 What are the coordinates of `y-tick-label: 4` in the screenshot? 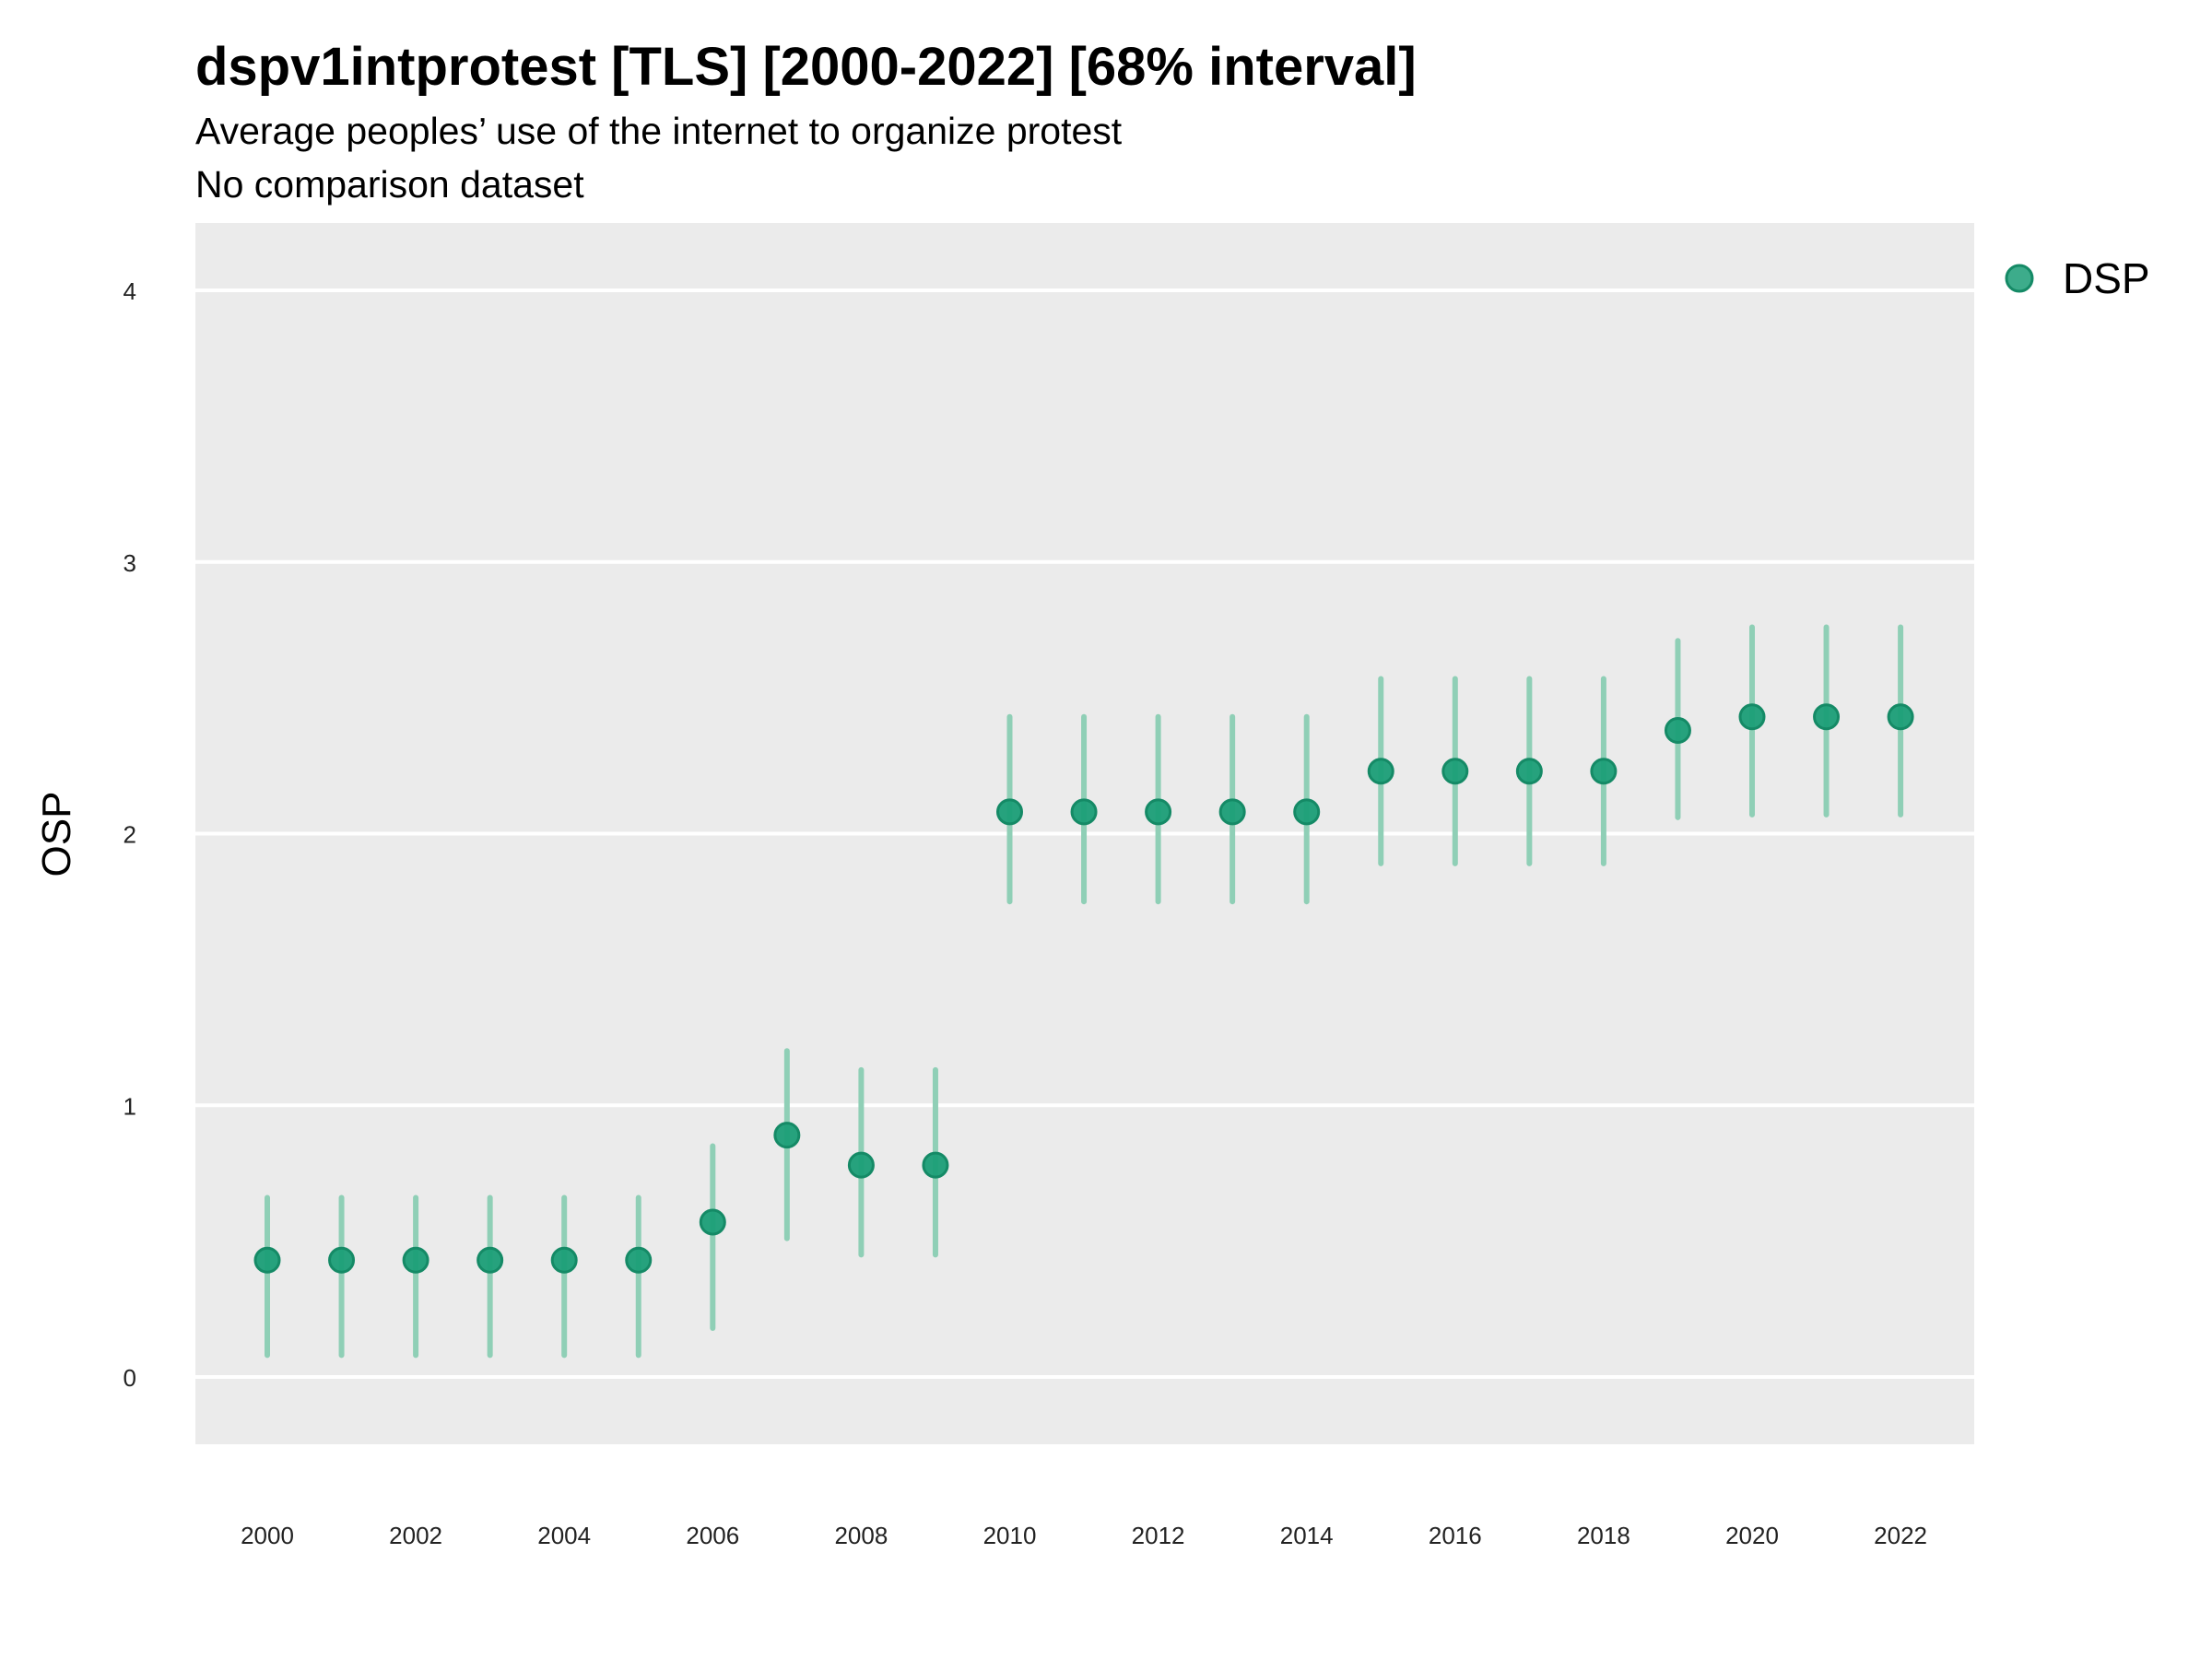 It's located at (130, 291).